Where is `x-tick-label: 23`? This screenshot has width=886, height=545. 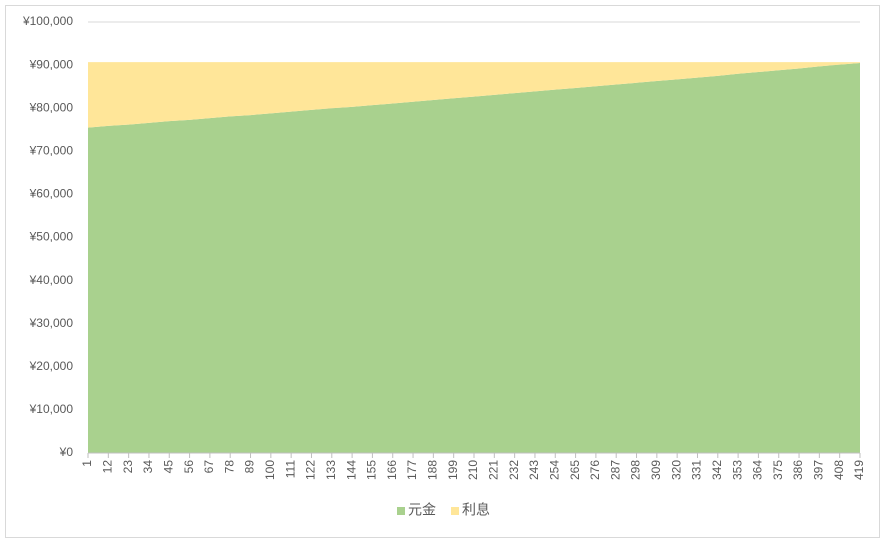
x-tick-label: 23 is located at coordinates (128, 467).